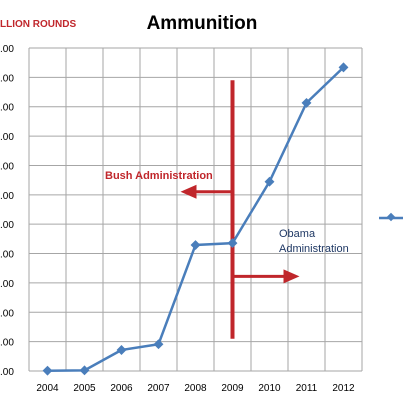 This screenshot has height=403, width=403. I want to click on obama-label-line-1: Obama, so click(297, 234).